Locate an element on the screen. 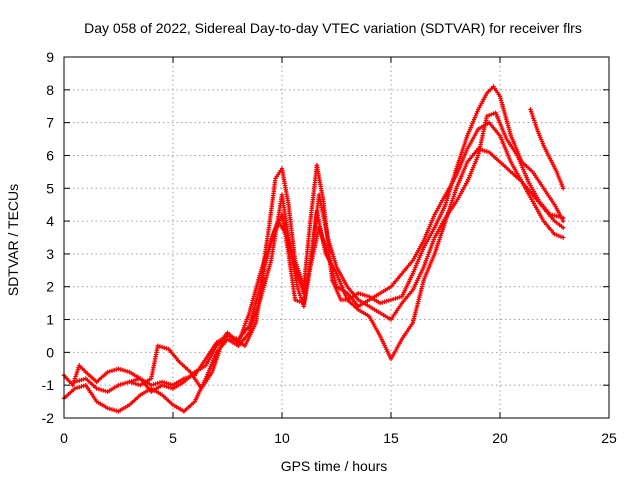 The image size is (640, 485). y-tick-label: 2 is located at coordinates (50, 287).